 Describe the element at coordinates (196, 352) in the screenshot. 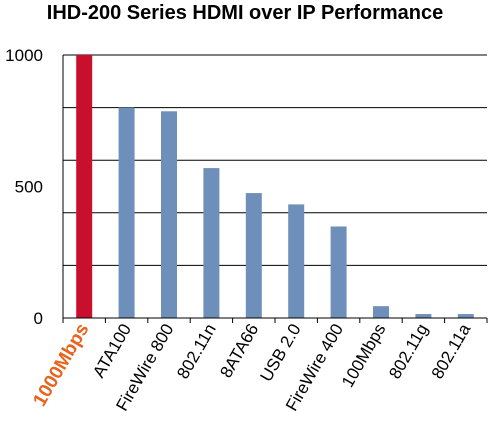

I see `x-category-label: 802.11n` at that location.